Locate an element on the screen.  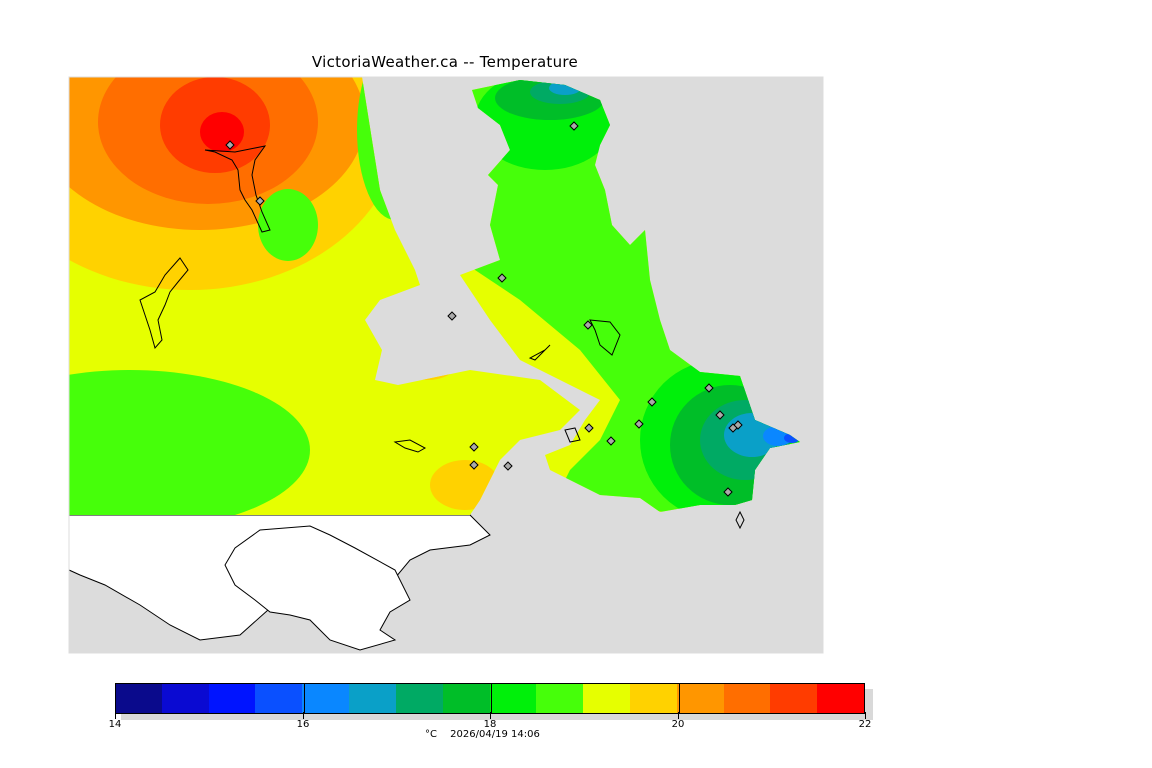
colorbar-tick-label: 16 is located at coordinates (303, 724).